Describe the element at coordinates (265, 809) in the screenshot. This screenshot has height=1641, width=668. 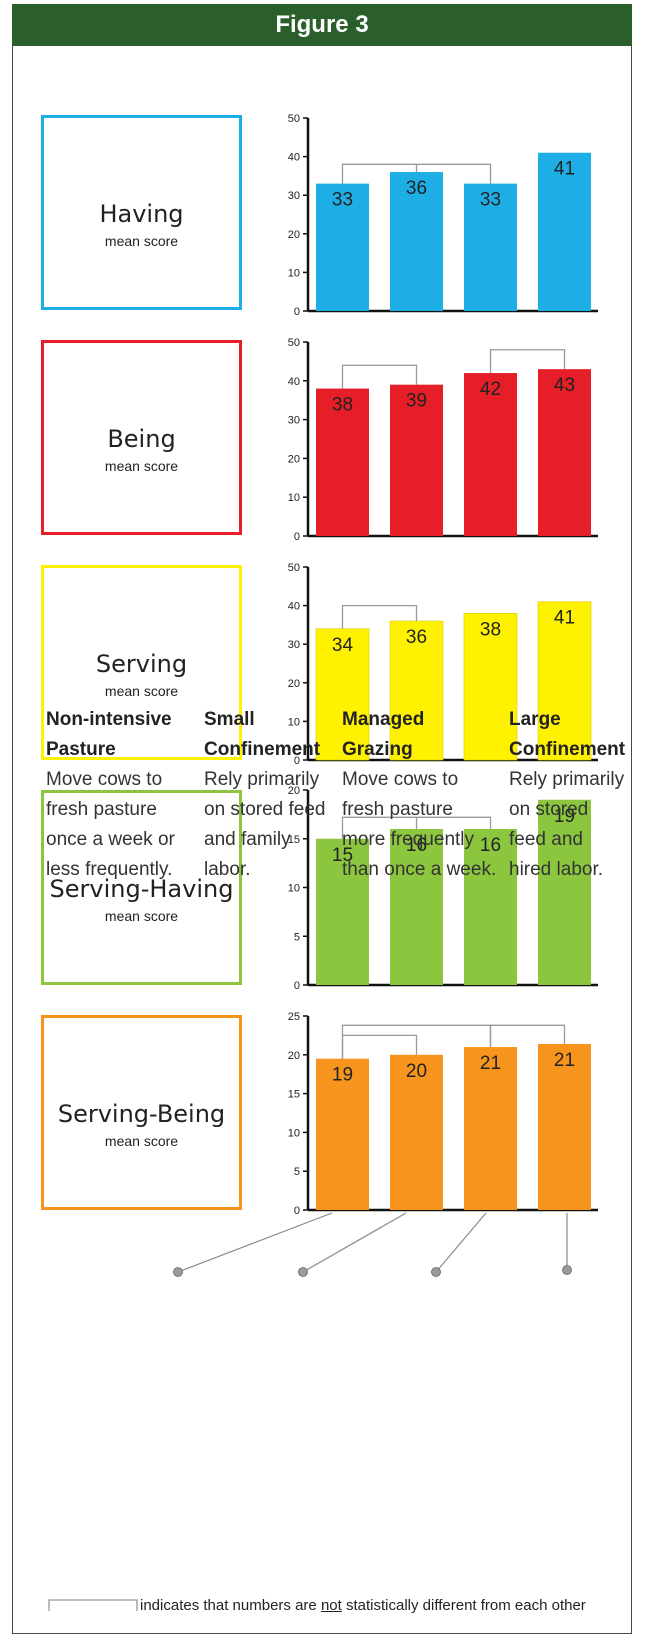
I see `legend-desc-line: on stored feed` at that location.